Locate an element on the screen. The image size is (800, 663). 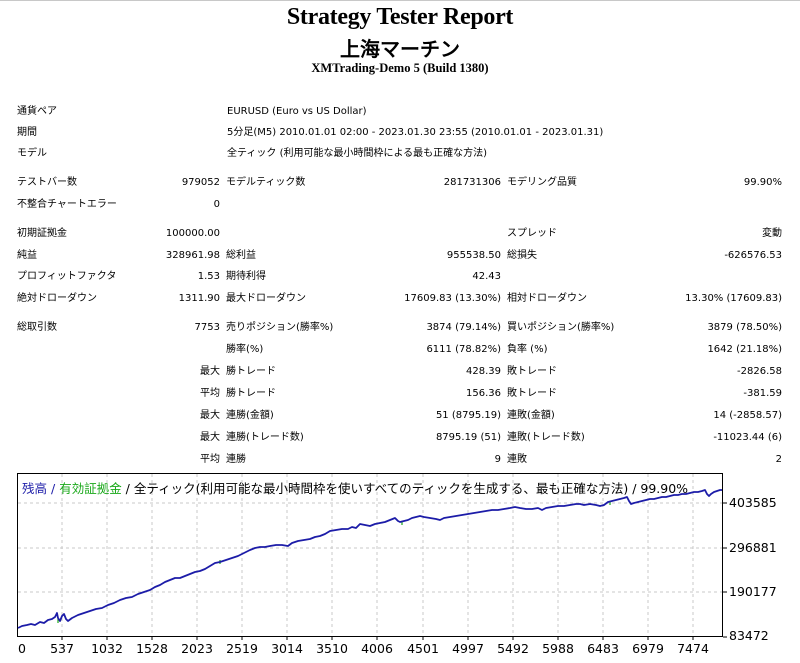
mismatch-label: 不整合チャートエラー is located at coordinates (67, 204).